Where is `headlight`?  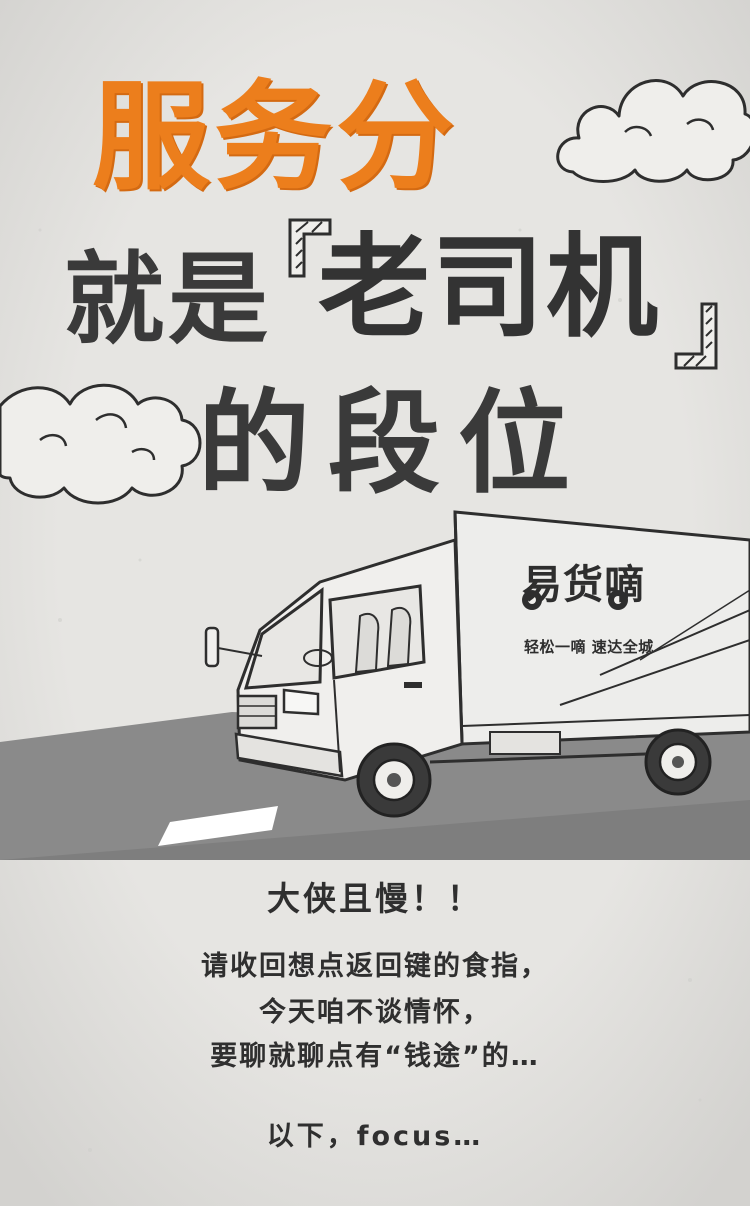
headlight is located at coordinates (301, 702).